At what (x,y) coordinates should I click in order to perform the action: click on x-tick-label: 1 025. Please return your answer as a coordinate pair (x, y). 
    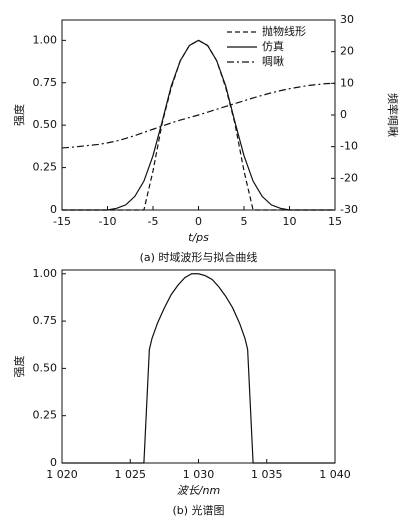
    Looking at the image, I should click on (131, 474).